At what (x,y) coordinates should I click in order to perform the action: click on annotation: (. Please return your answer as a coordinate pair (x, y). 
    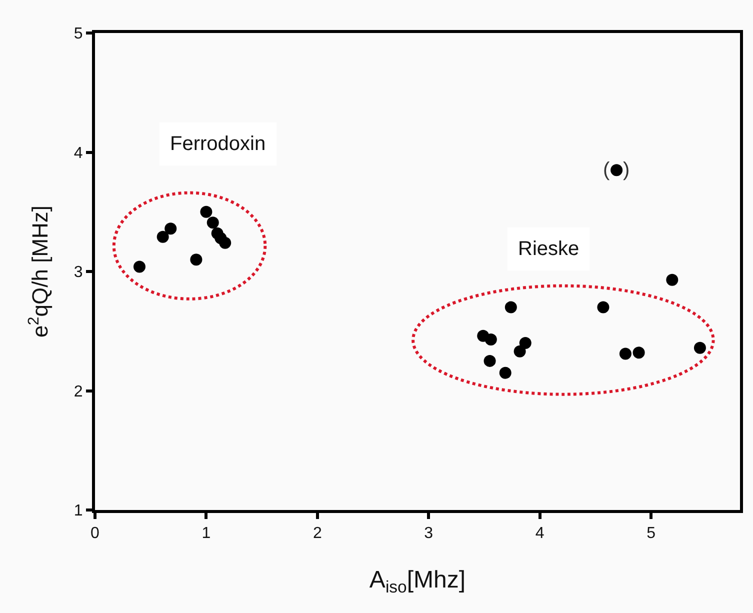
    Looking at the image, I should click on (606, 170).